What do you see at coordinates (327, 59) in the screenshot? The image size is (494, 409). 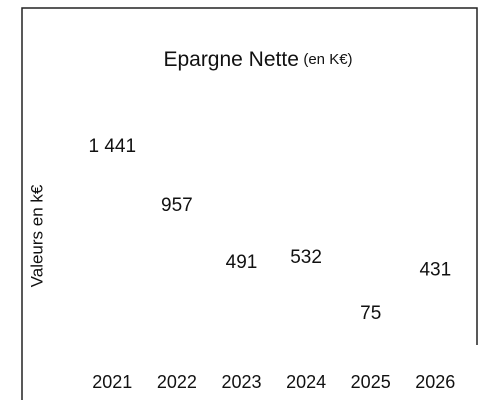 I see `title-suffix: (en K€)` at bounding box center [327, 59].